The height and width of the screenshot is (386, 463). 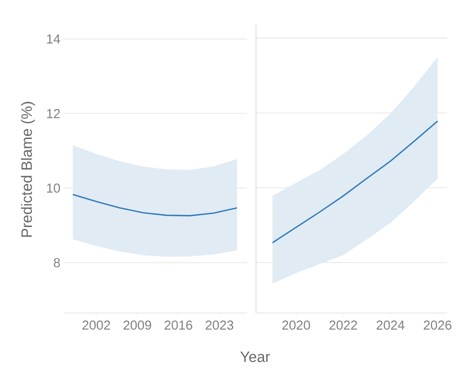 What do you see at coordinates (255, 357) in the screenshot?
I see `x-axis-title: Year` at bounding box center [255, 357].